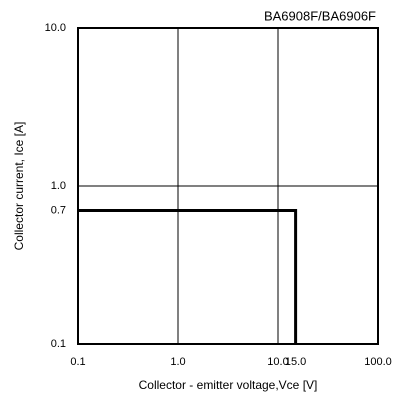 The image size is (406, 400). I want to click on x-tick-label: 10.0, so click(277, 362).